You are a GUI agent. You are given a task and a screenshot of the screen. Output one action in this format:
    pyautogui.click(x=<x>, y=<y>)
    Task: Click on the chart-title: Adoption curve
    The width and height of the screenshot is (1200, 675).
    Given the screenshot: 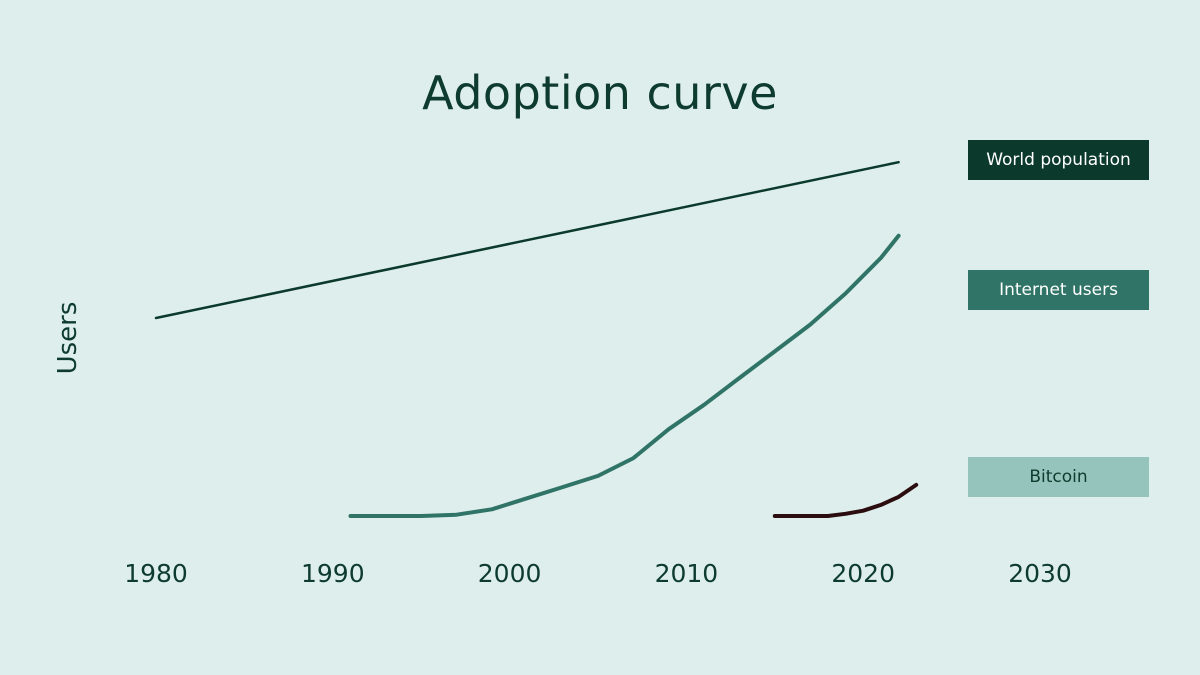 What is the action you would take?
    pyautogui.click(x=600, y=93)
    